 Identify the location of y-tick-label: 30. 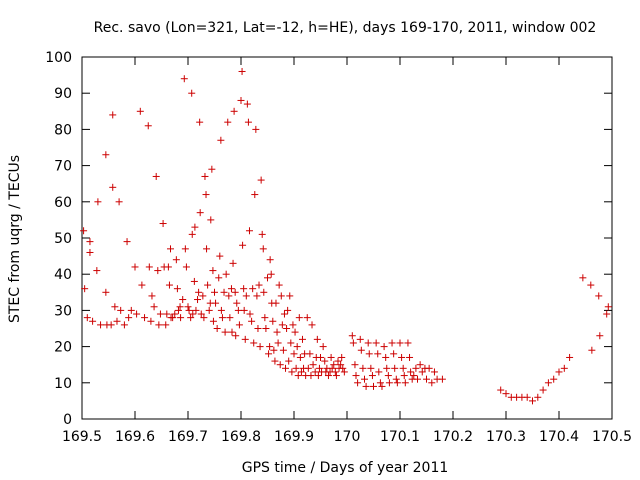
(63, 311).